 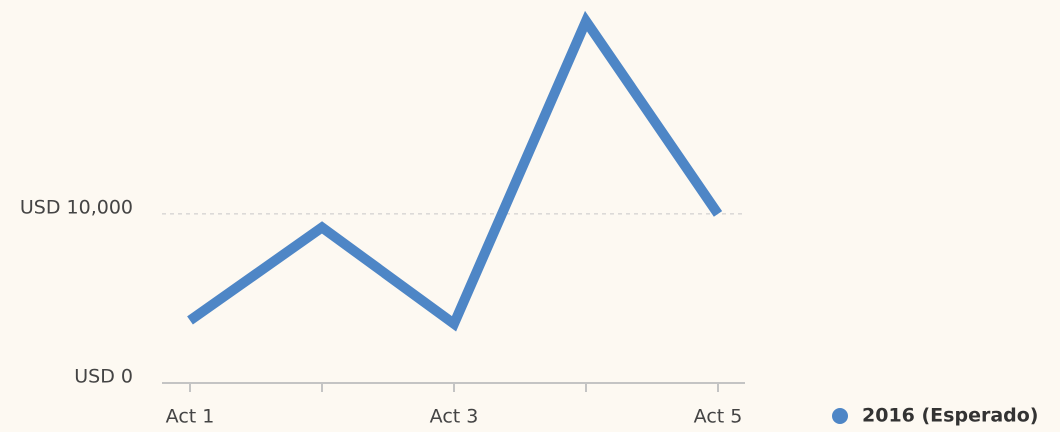 I want to click on y-tick-label: USD 0, so click(x=103, y=377).